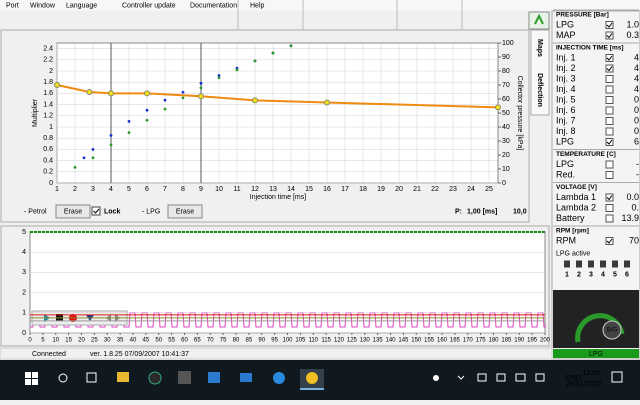 The image size is (640, 405). What do you see at coordinates (31, 378) in the screenshot?
I see `start-button` at bounding box center [31, 378].